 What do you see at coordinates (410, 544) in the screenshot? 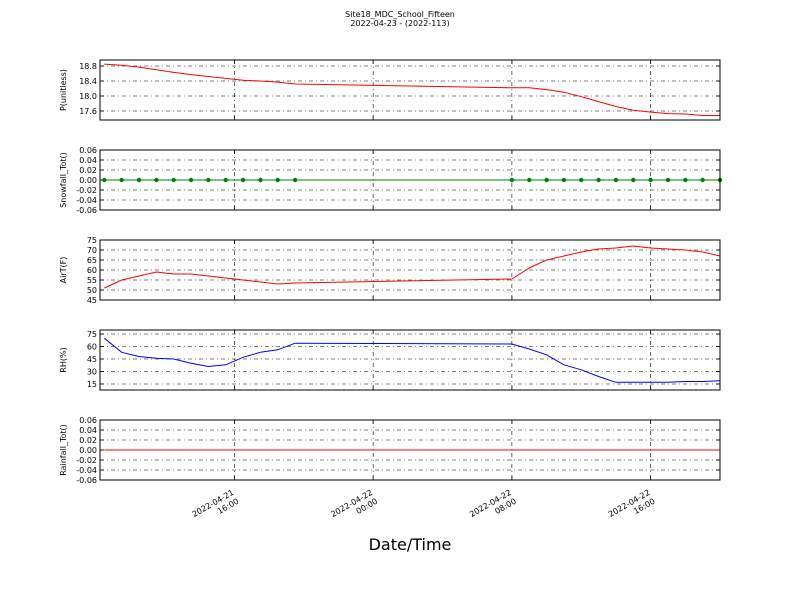
I see `x-axis-label: Date/Time` at bounding box center [410, 544].